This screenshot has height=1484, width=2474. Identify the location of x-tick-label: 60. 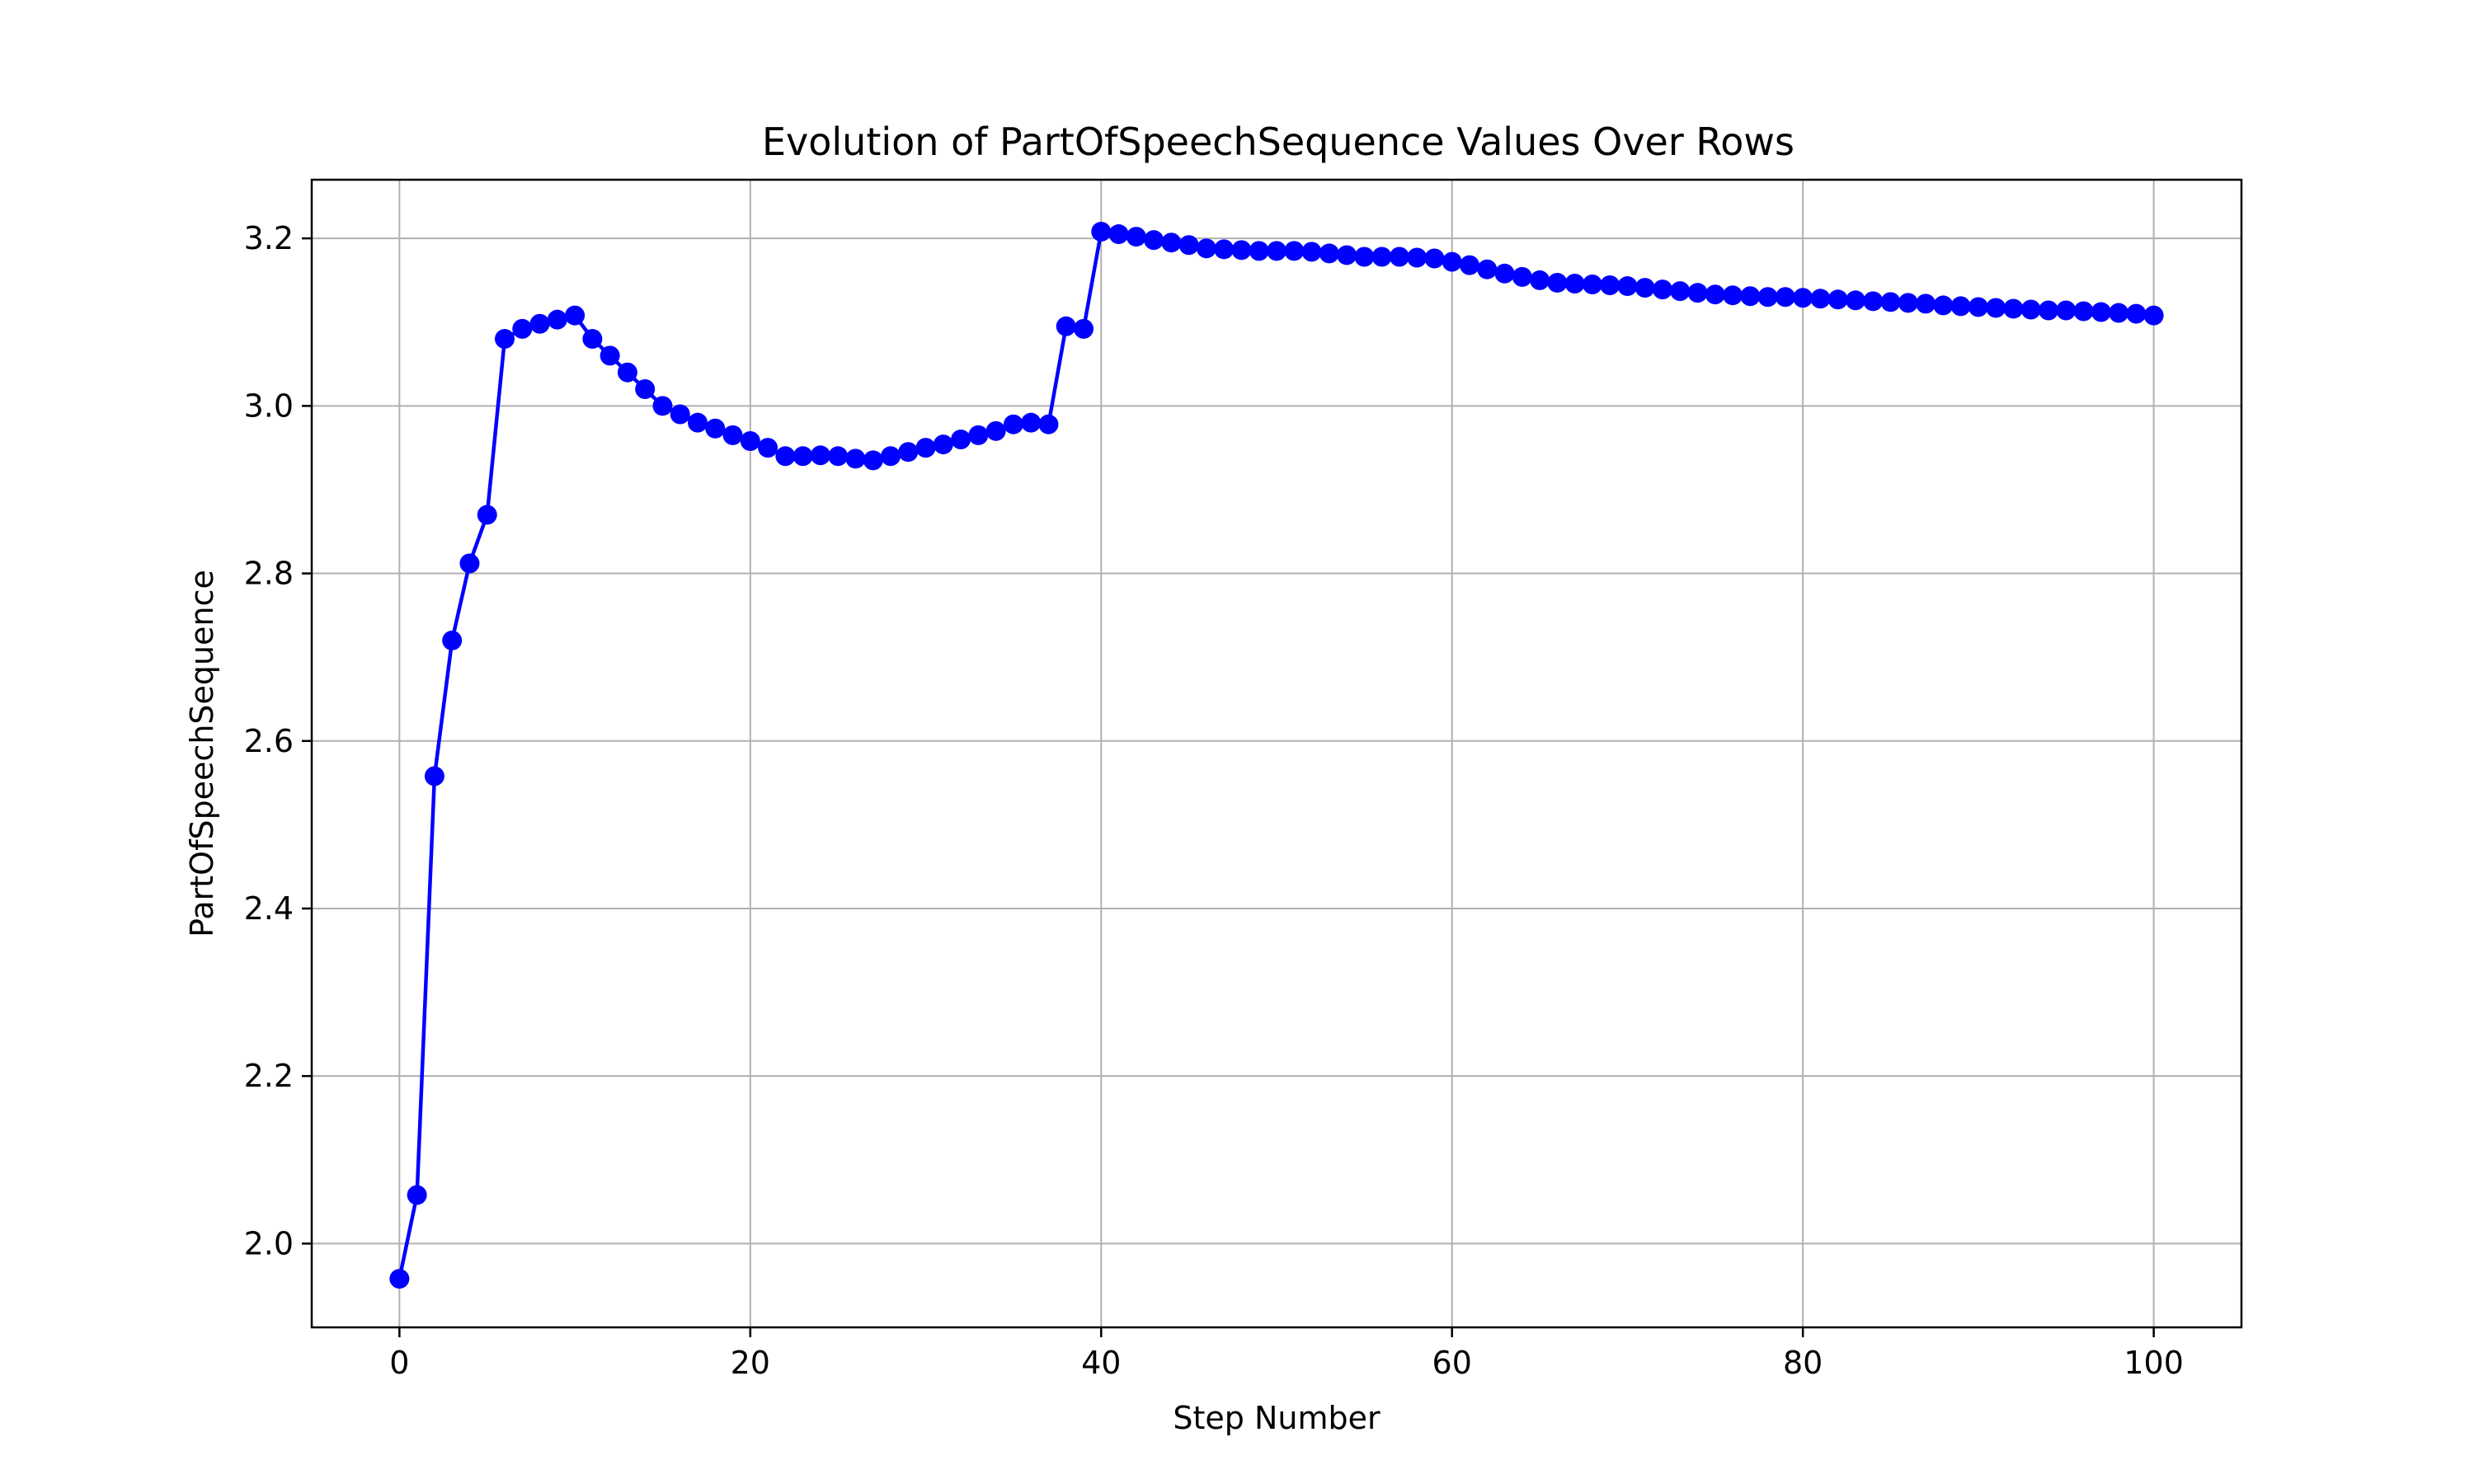
(1452, 1363).